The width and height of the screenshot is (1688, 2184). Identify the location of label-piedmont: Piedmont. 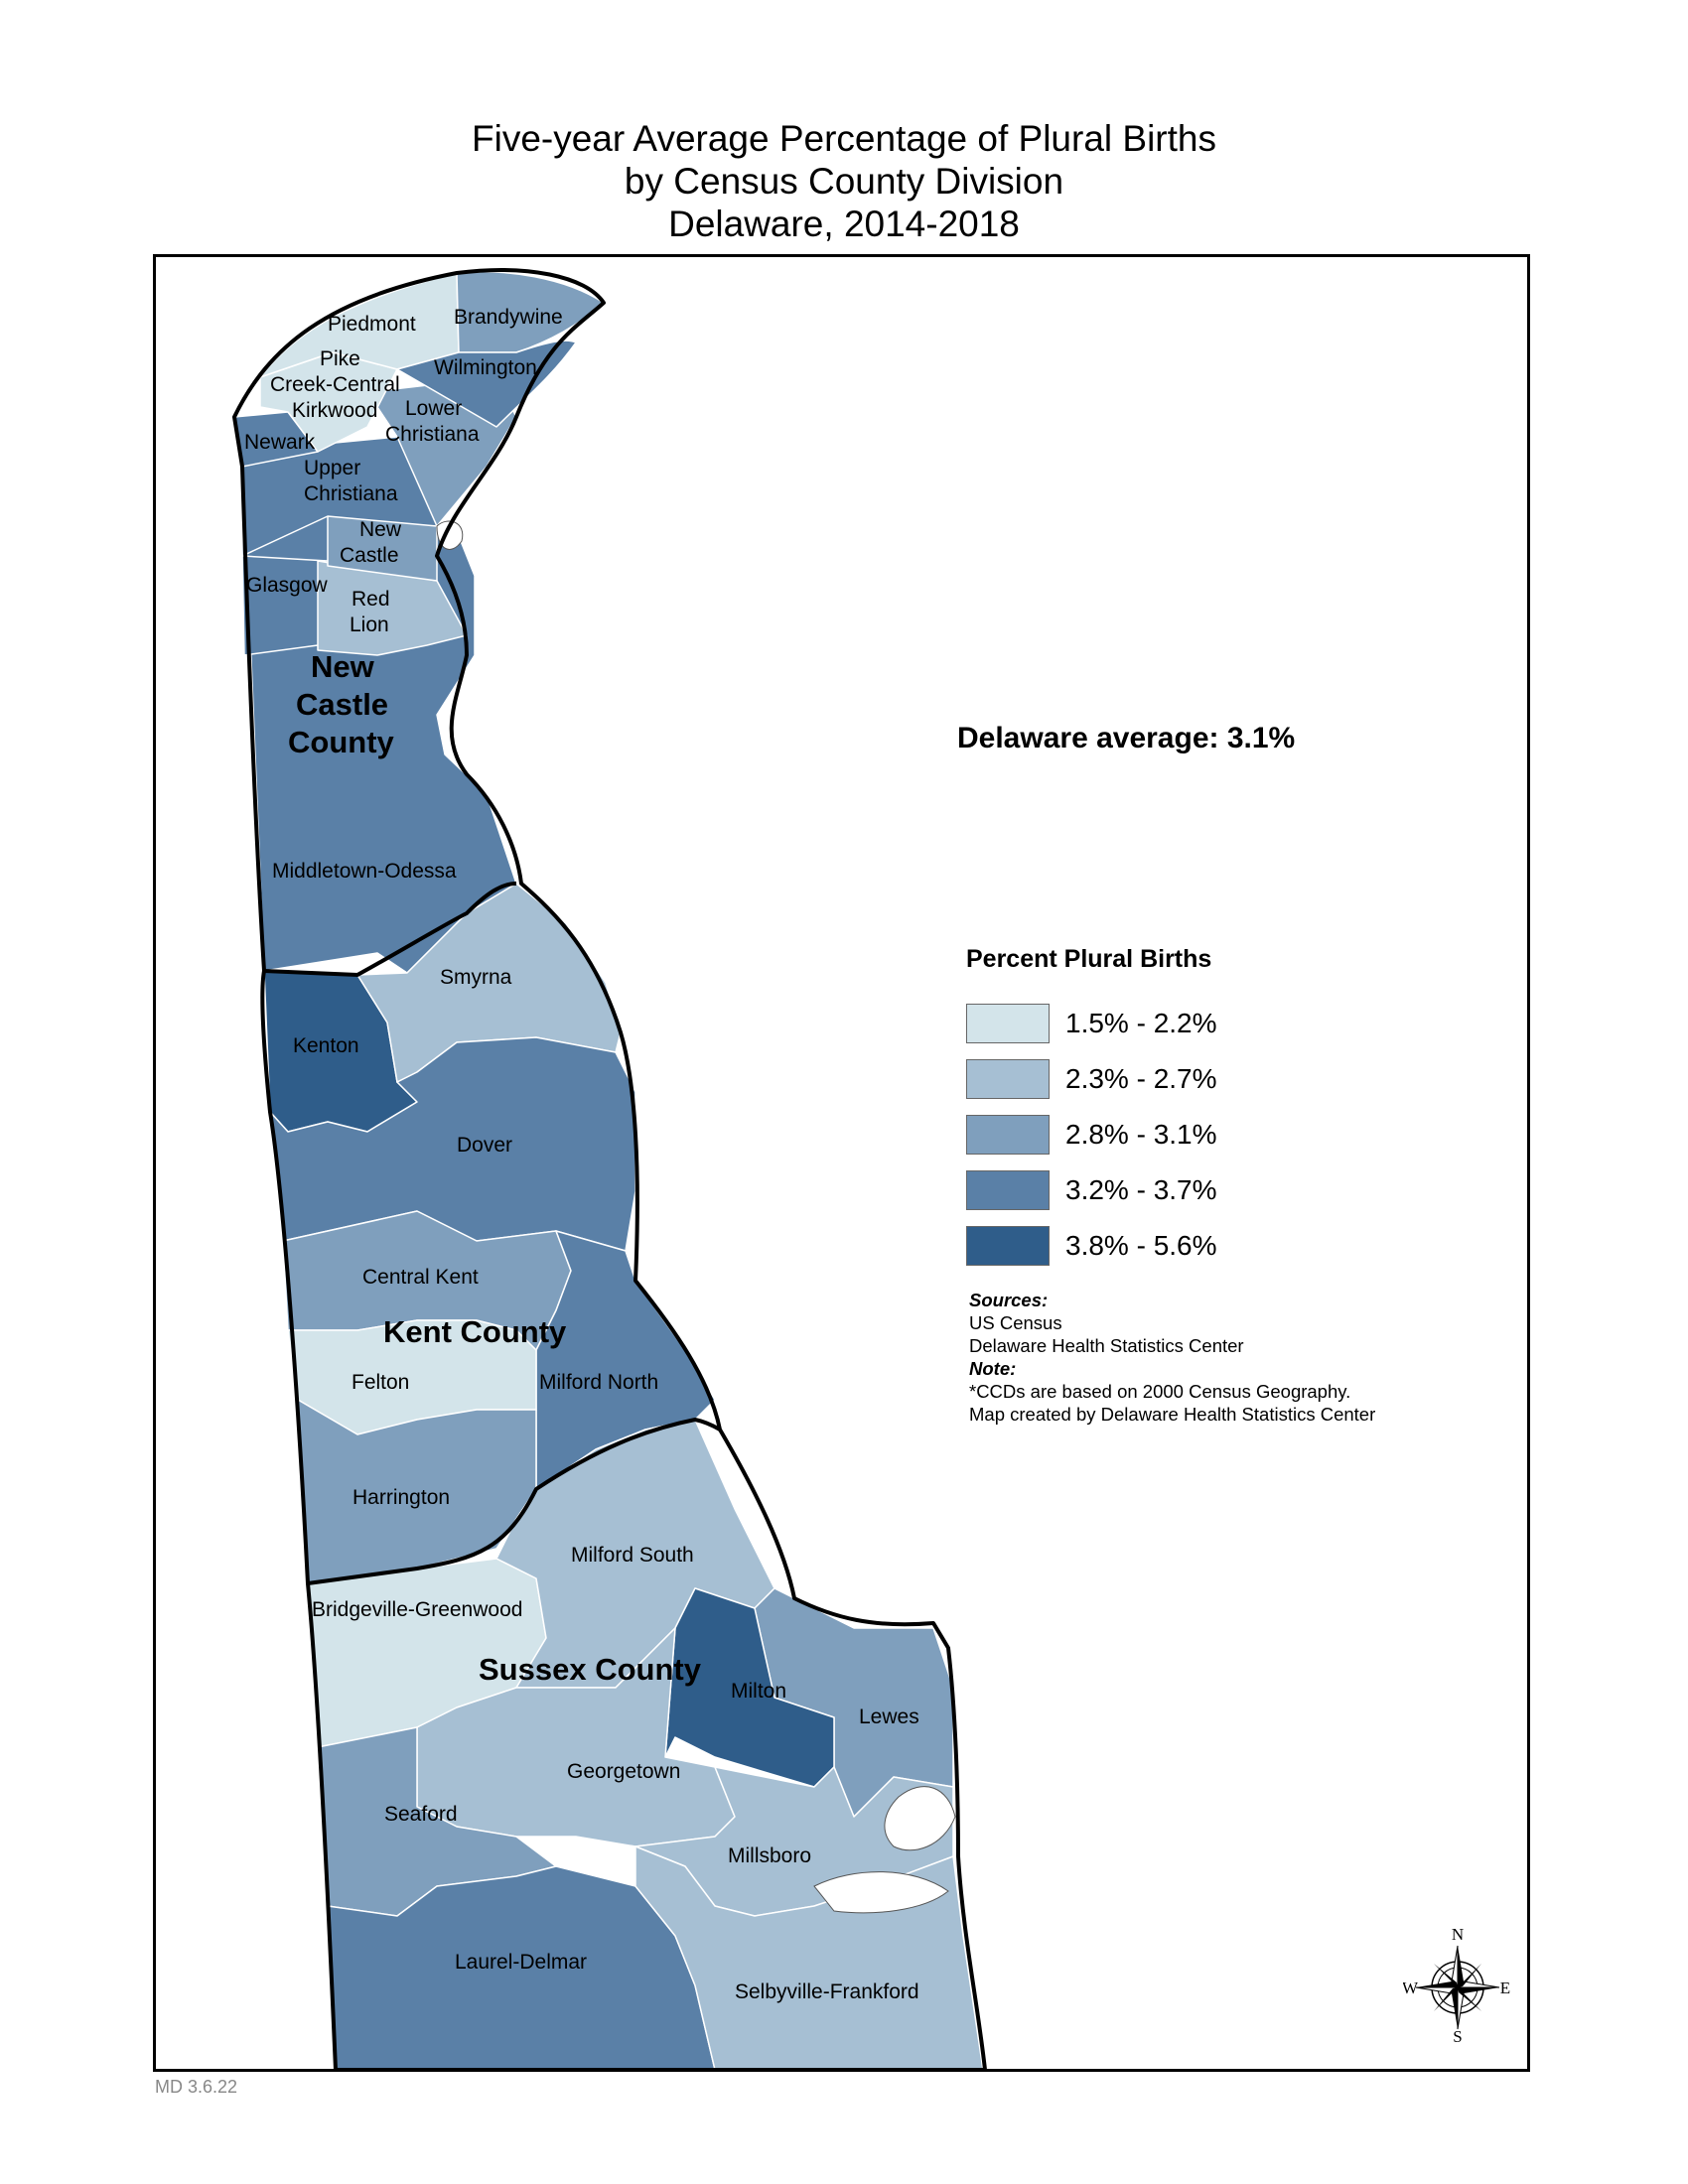
(372, 324).